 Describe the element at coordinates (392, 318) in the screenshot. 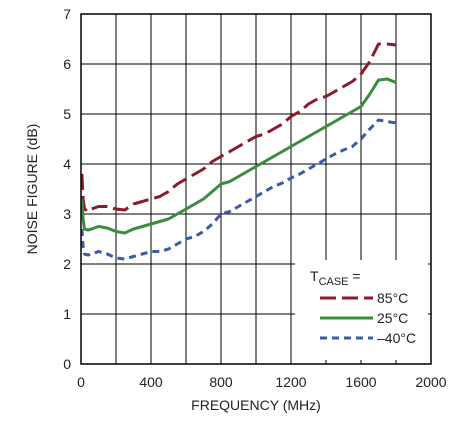

I see `legend-label-1: 25°C` at that location.